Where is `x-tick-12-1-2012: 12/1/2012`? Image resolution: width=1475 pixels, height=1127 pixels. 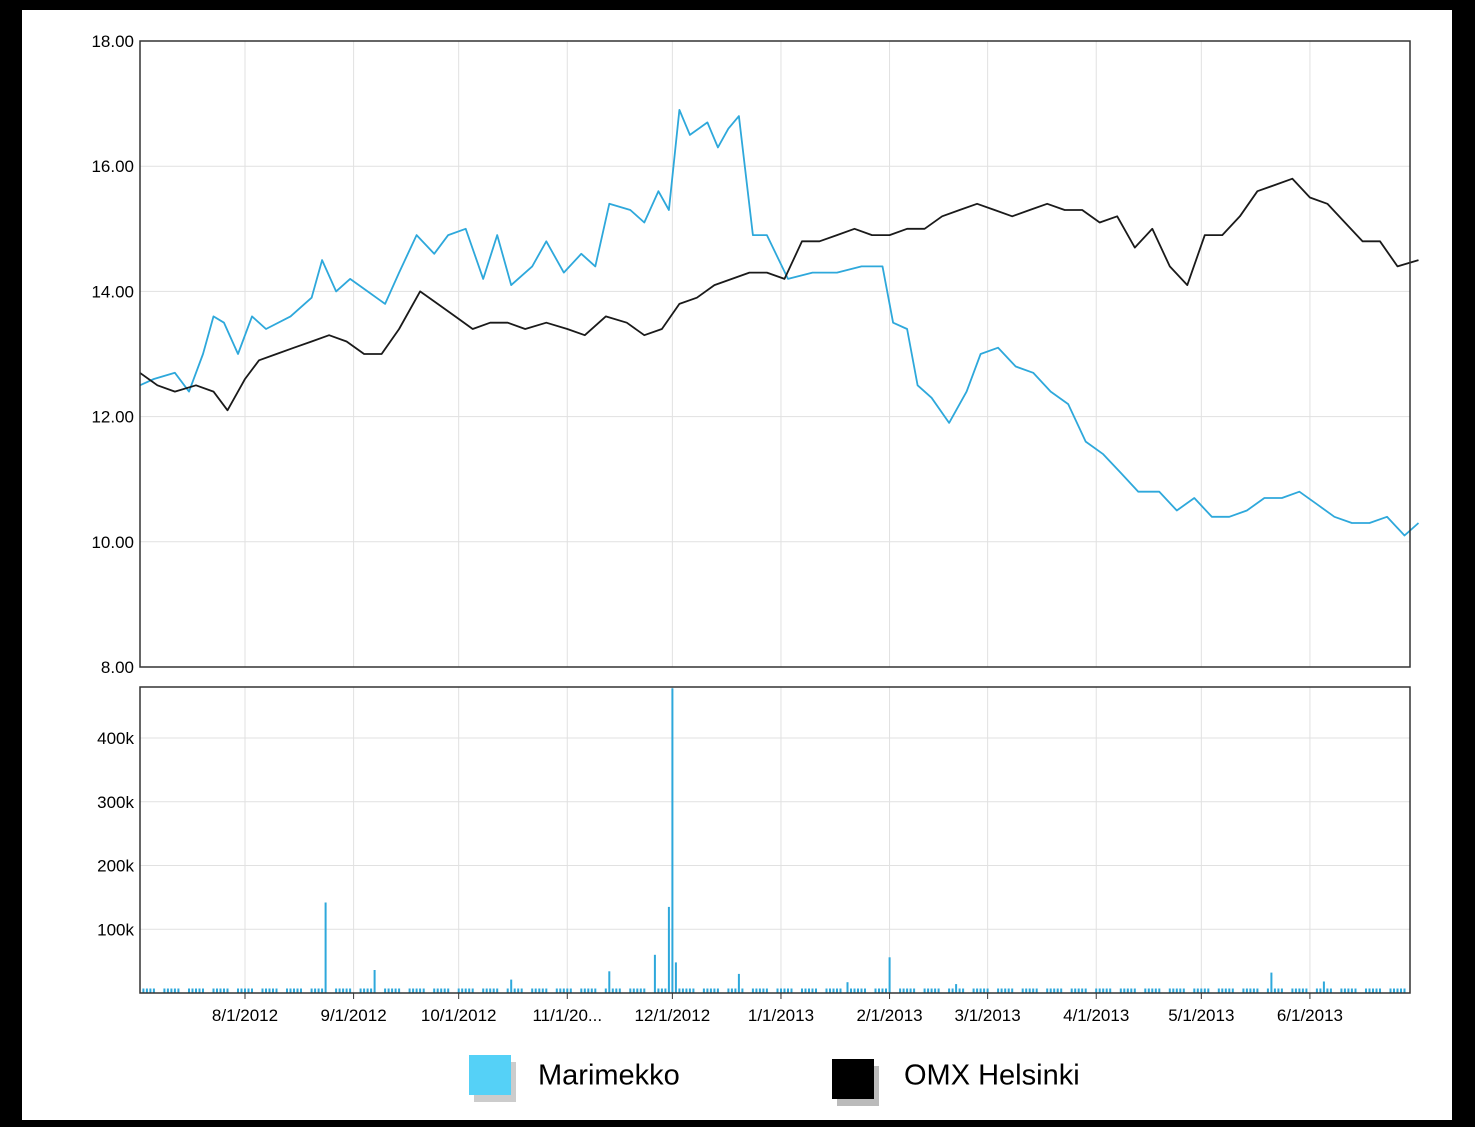 x-tick-12-1-2012: 12/1/2012 is located at coordinates (673, 1015).